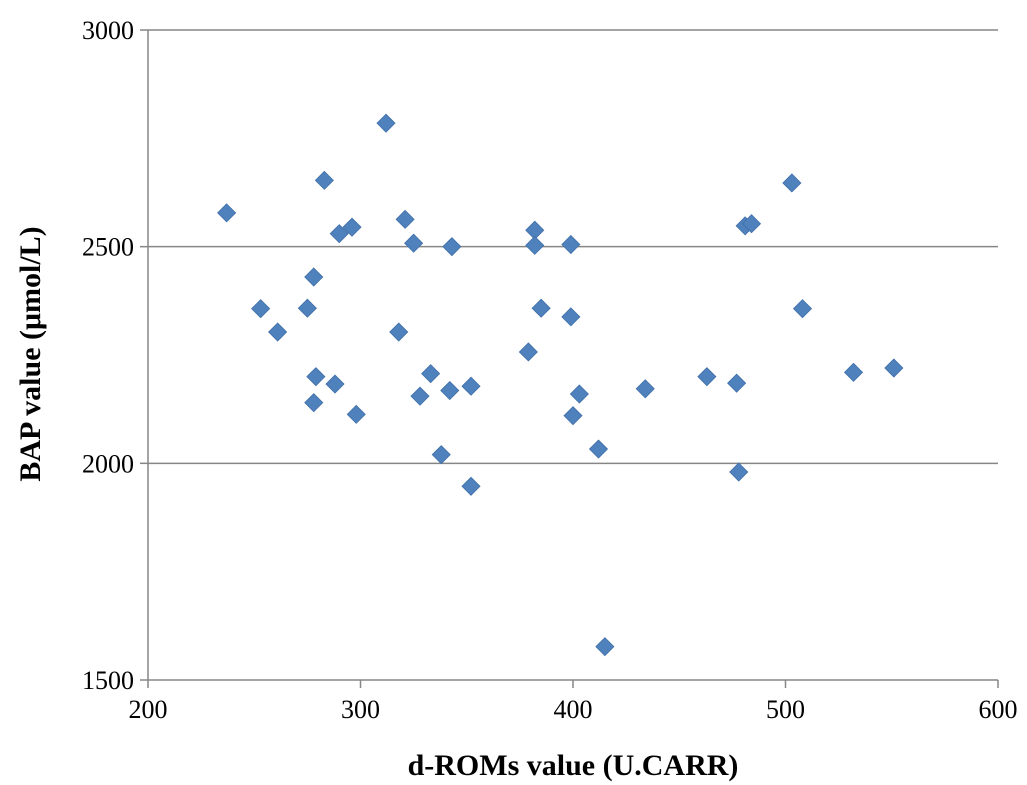  What do you see at coordinates (30, 353) in the screenshot?
I see `y-axis-title: BAP value (μmol/L)` at bounding box center [30, 353].